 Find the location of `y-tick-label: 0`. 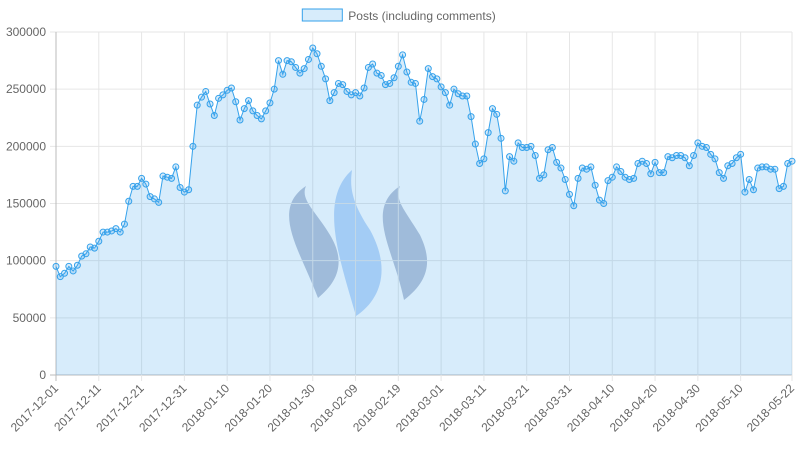

y-tick-label: 0 is located at coordinates (42, 375).